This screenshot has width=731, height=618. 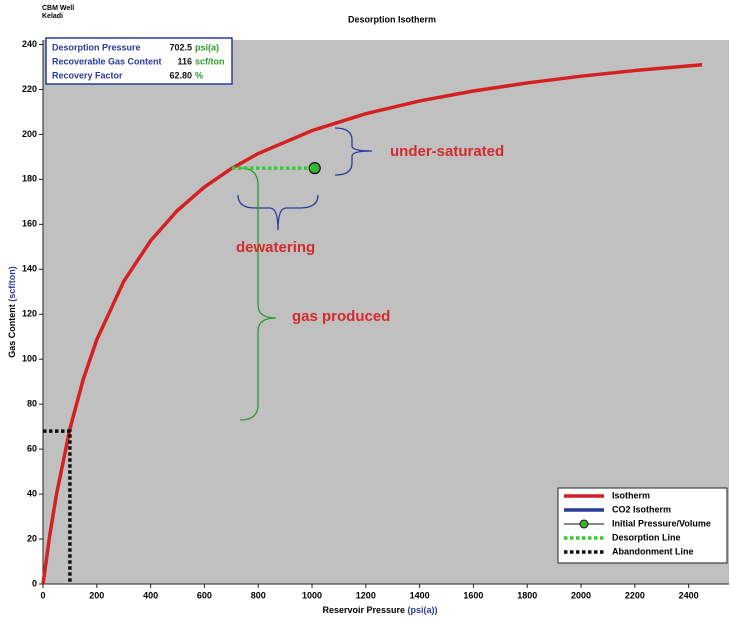 What do you see at coordinates (423, 610) in the screenshot?
I see `x-axis-label-unit: (psi(a))` at bounding box center [423, 610].